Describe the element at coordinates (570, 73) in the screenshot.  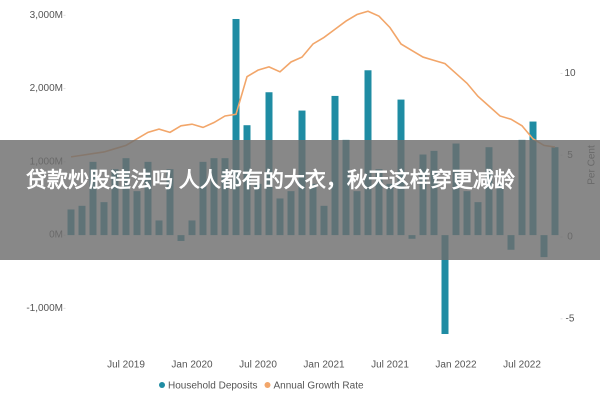
I see `y2-tick-label: 10` at that location.